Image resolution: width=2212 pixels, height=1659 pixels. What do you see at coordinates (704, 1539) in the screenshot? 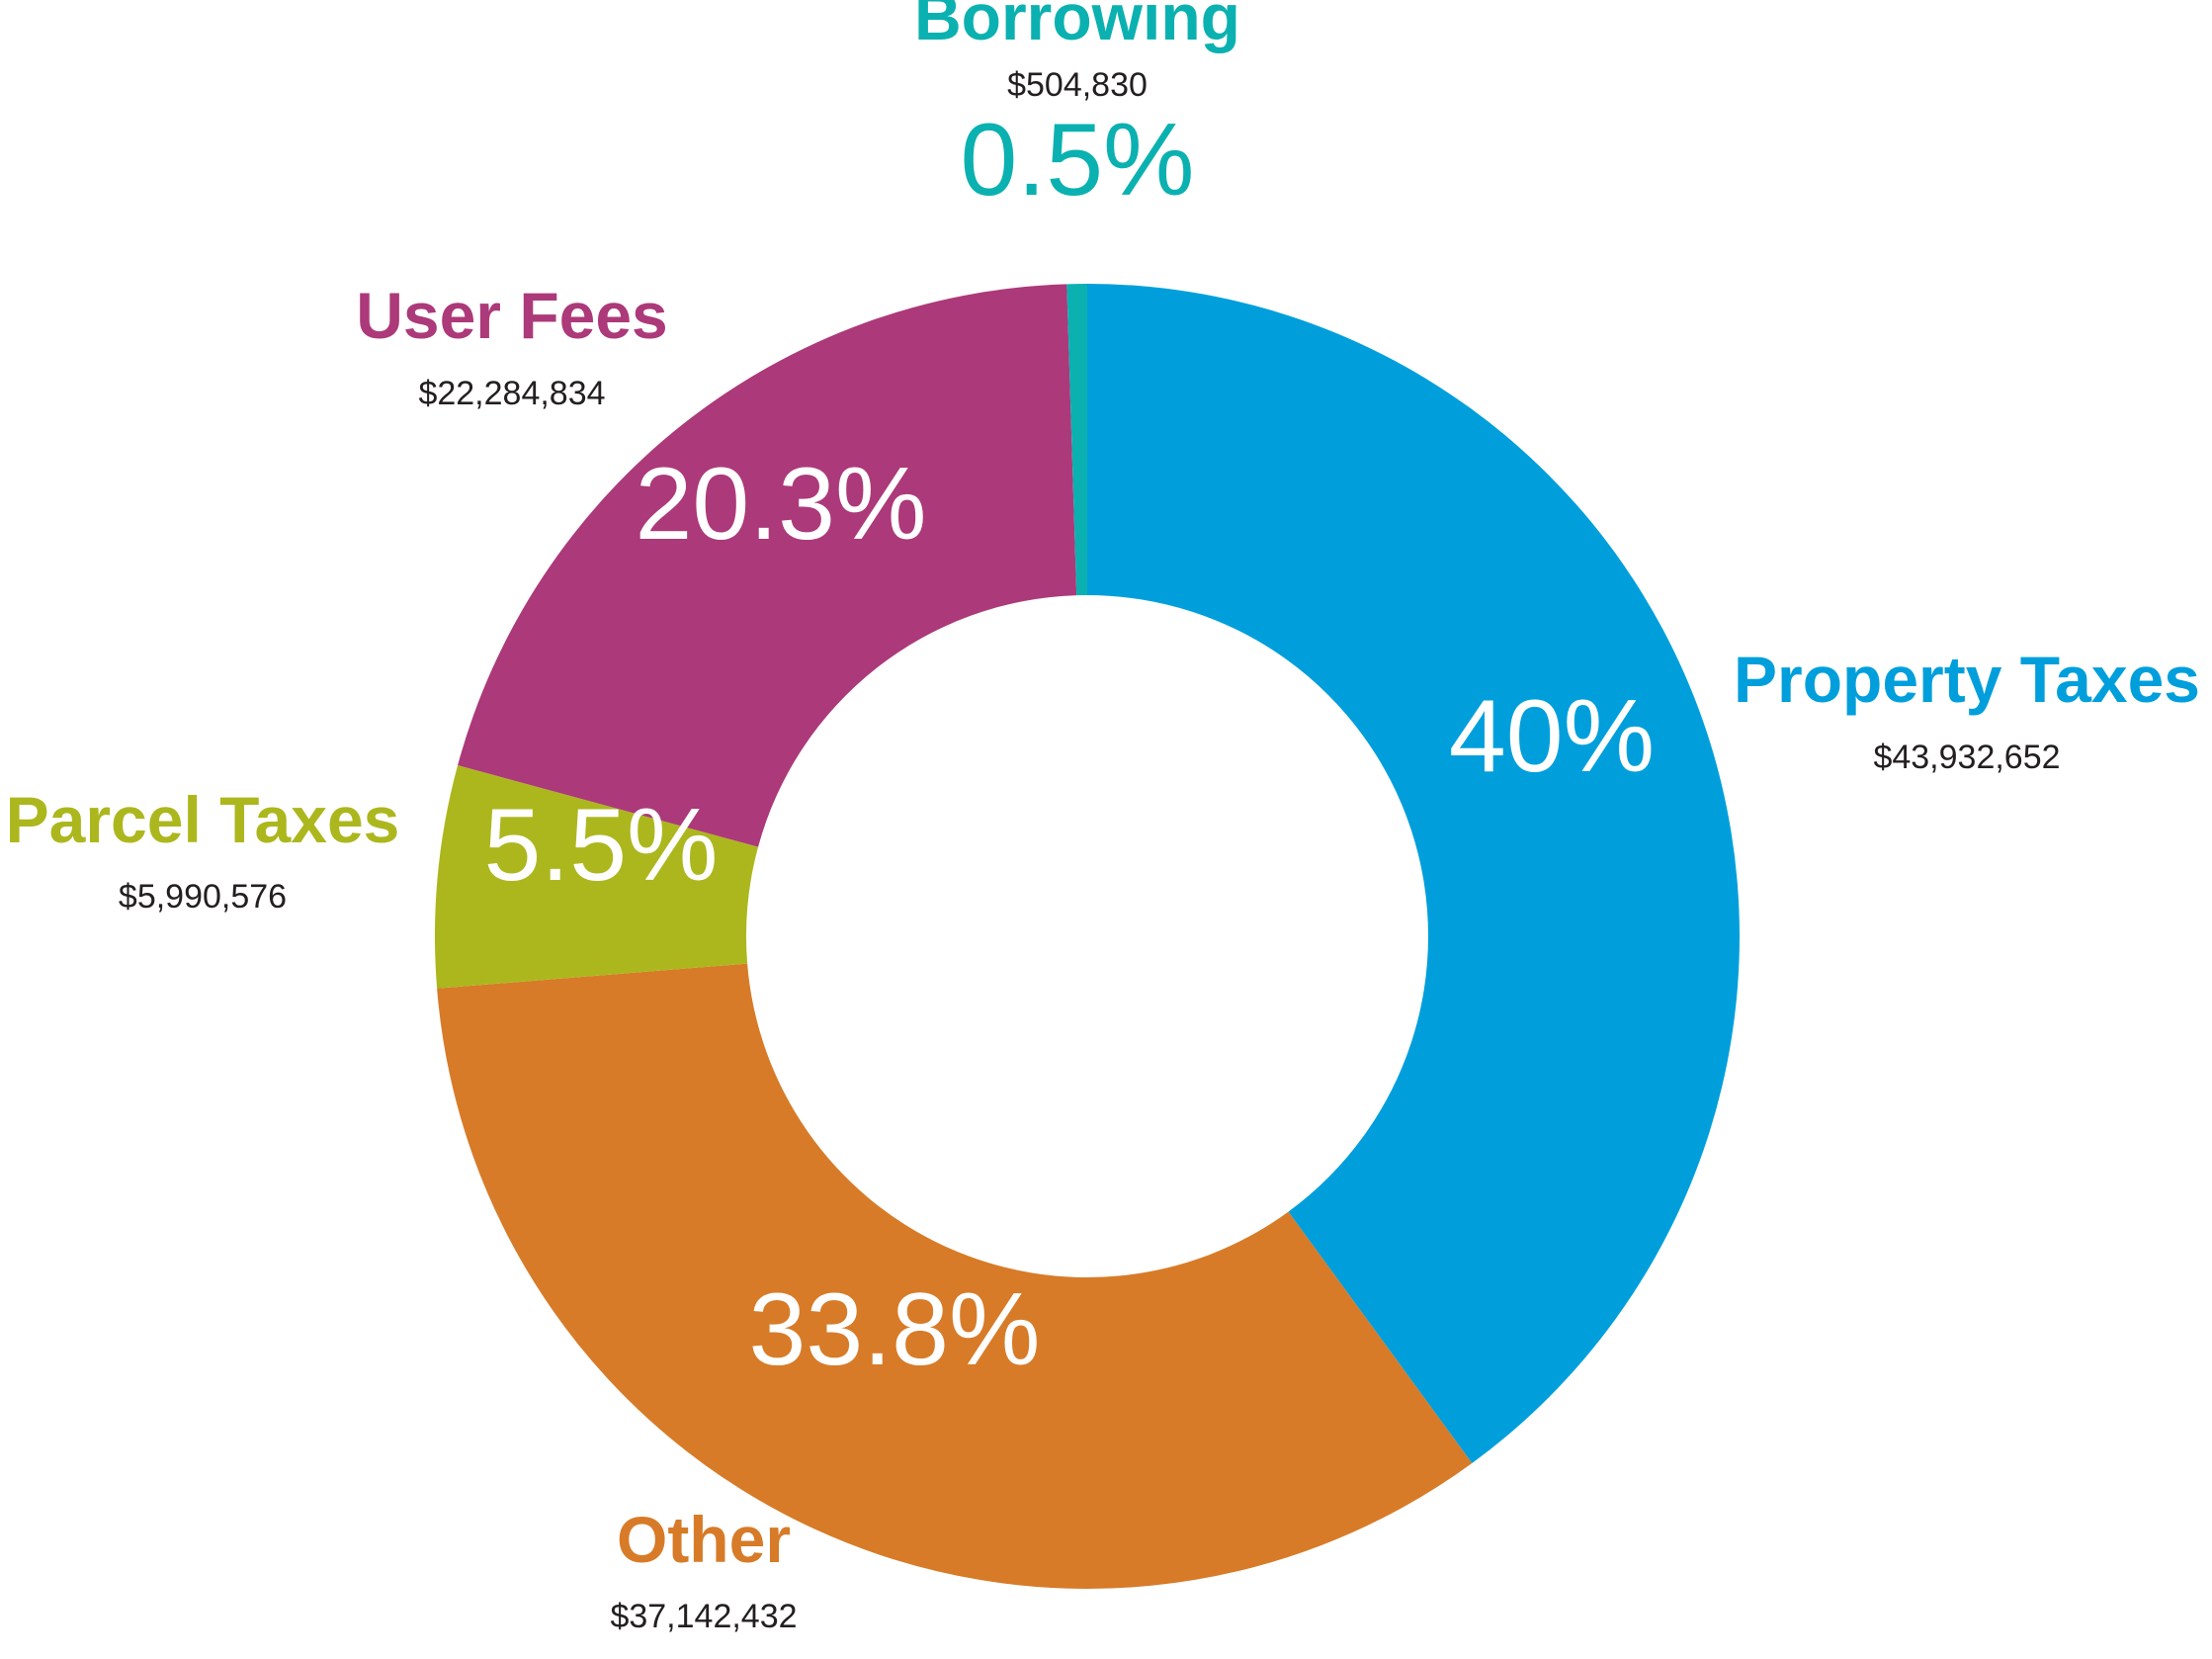
I see `category-label-other: Other` at bounding box center [704, 1539].